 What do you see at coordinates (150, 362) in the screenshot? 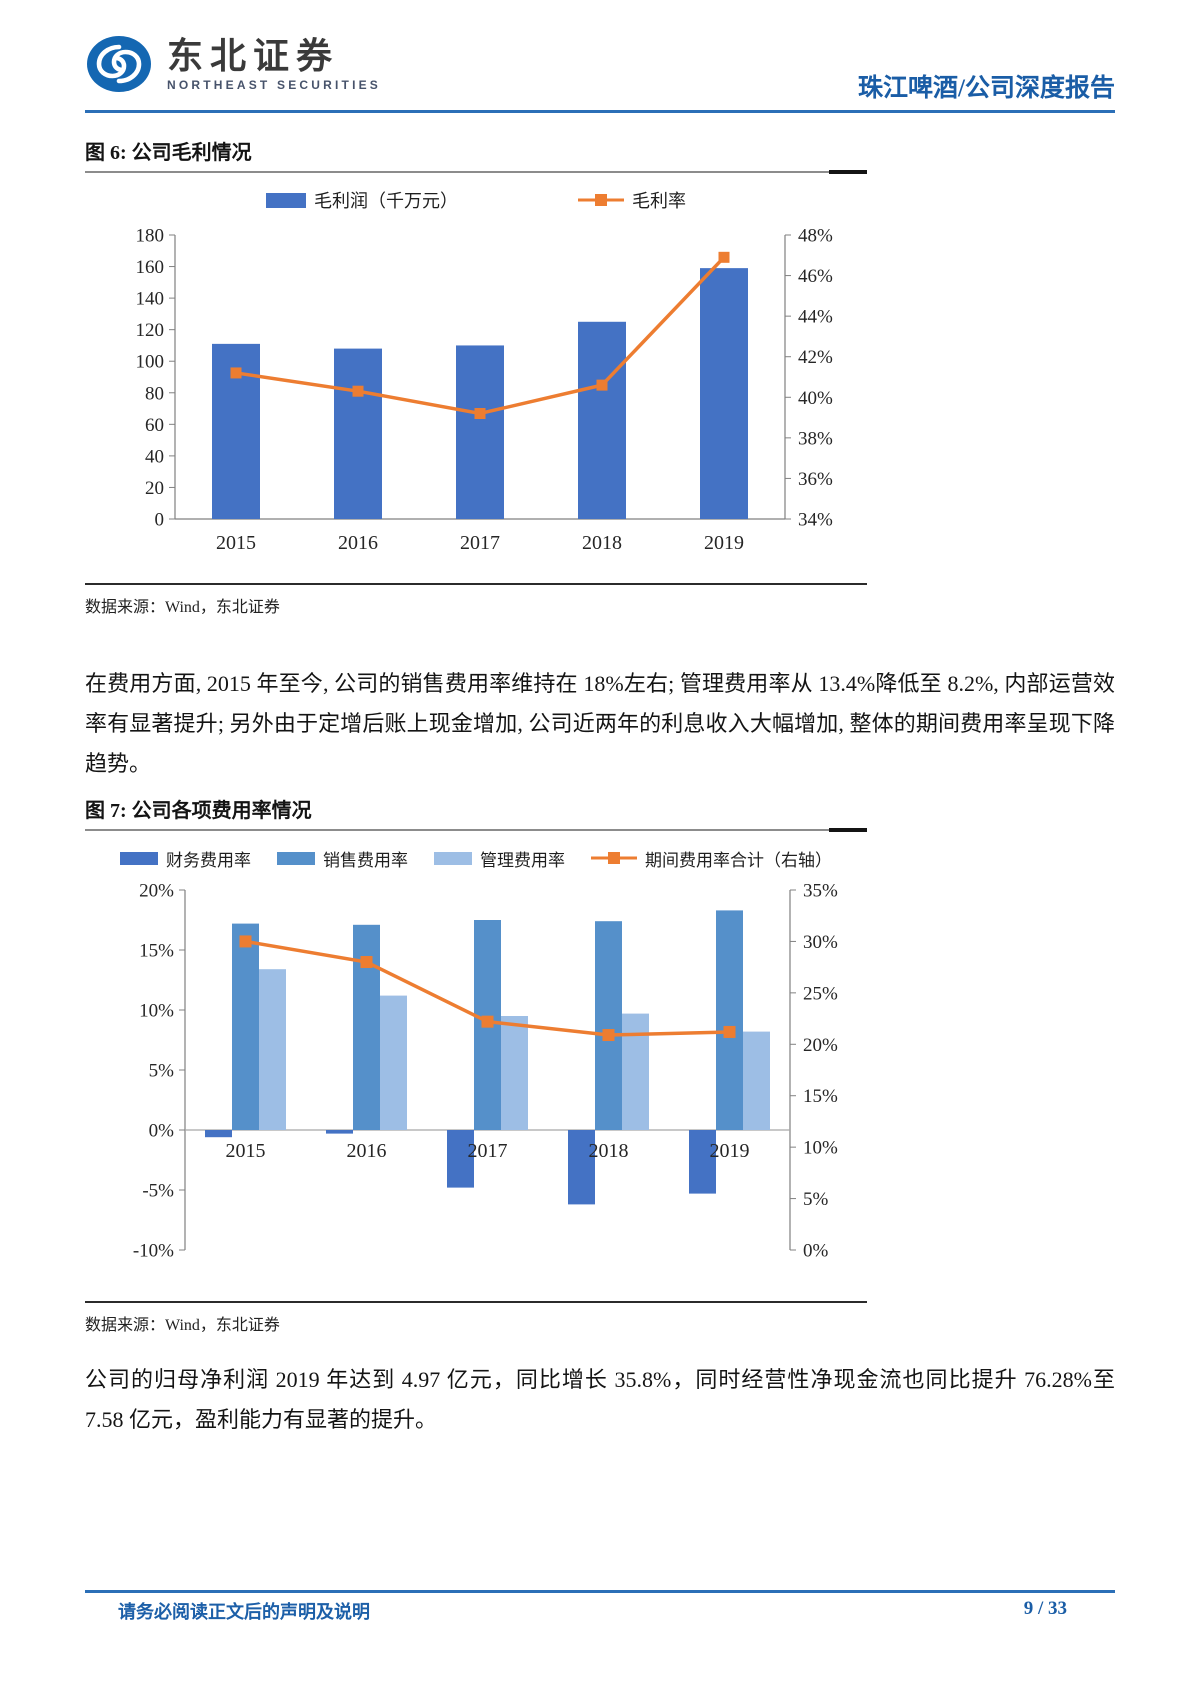
I see `left-axis-label: 100` at bounding box center [150, 362].